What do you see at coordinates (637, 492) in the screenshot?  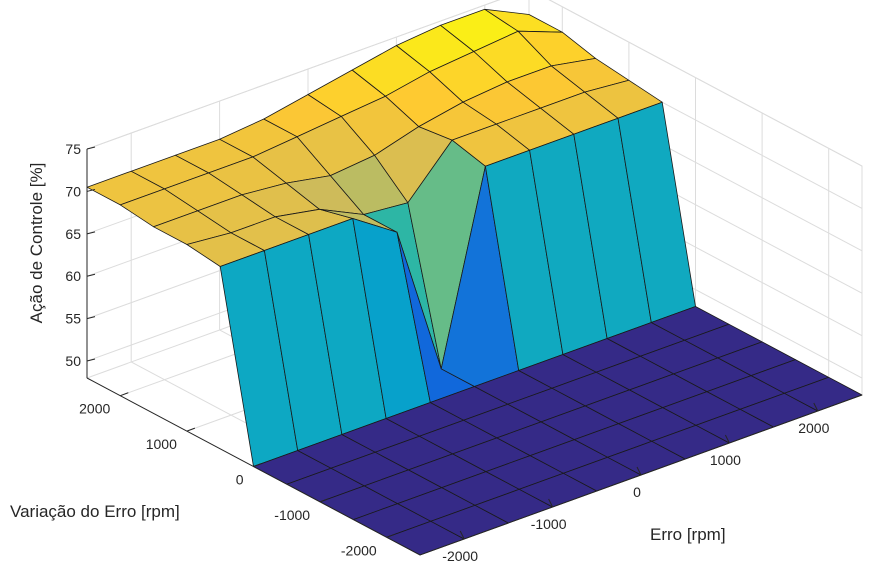 I see `x-tick-label: 0` at bounding box center [637, 492].